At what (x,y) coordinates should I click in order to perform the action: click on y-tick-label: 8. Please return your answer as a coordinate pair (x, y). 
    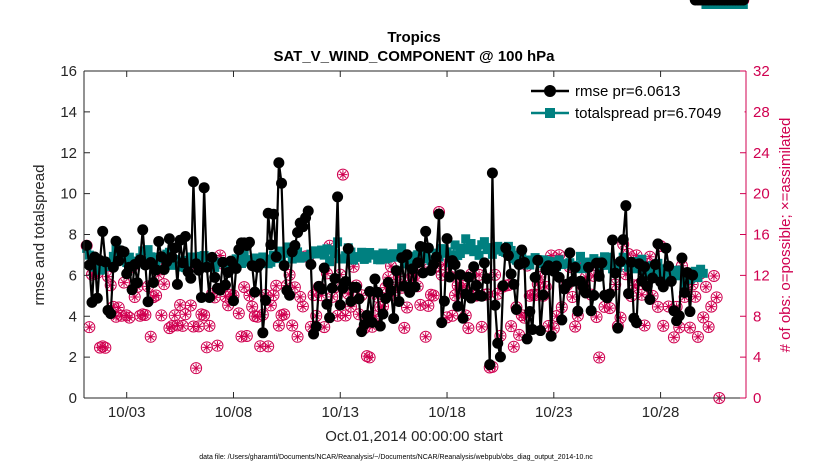
    Looking at the image, I should click on (73, 235).